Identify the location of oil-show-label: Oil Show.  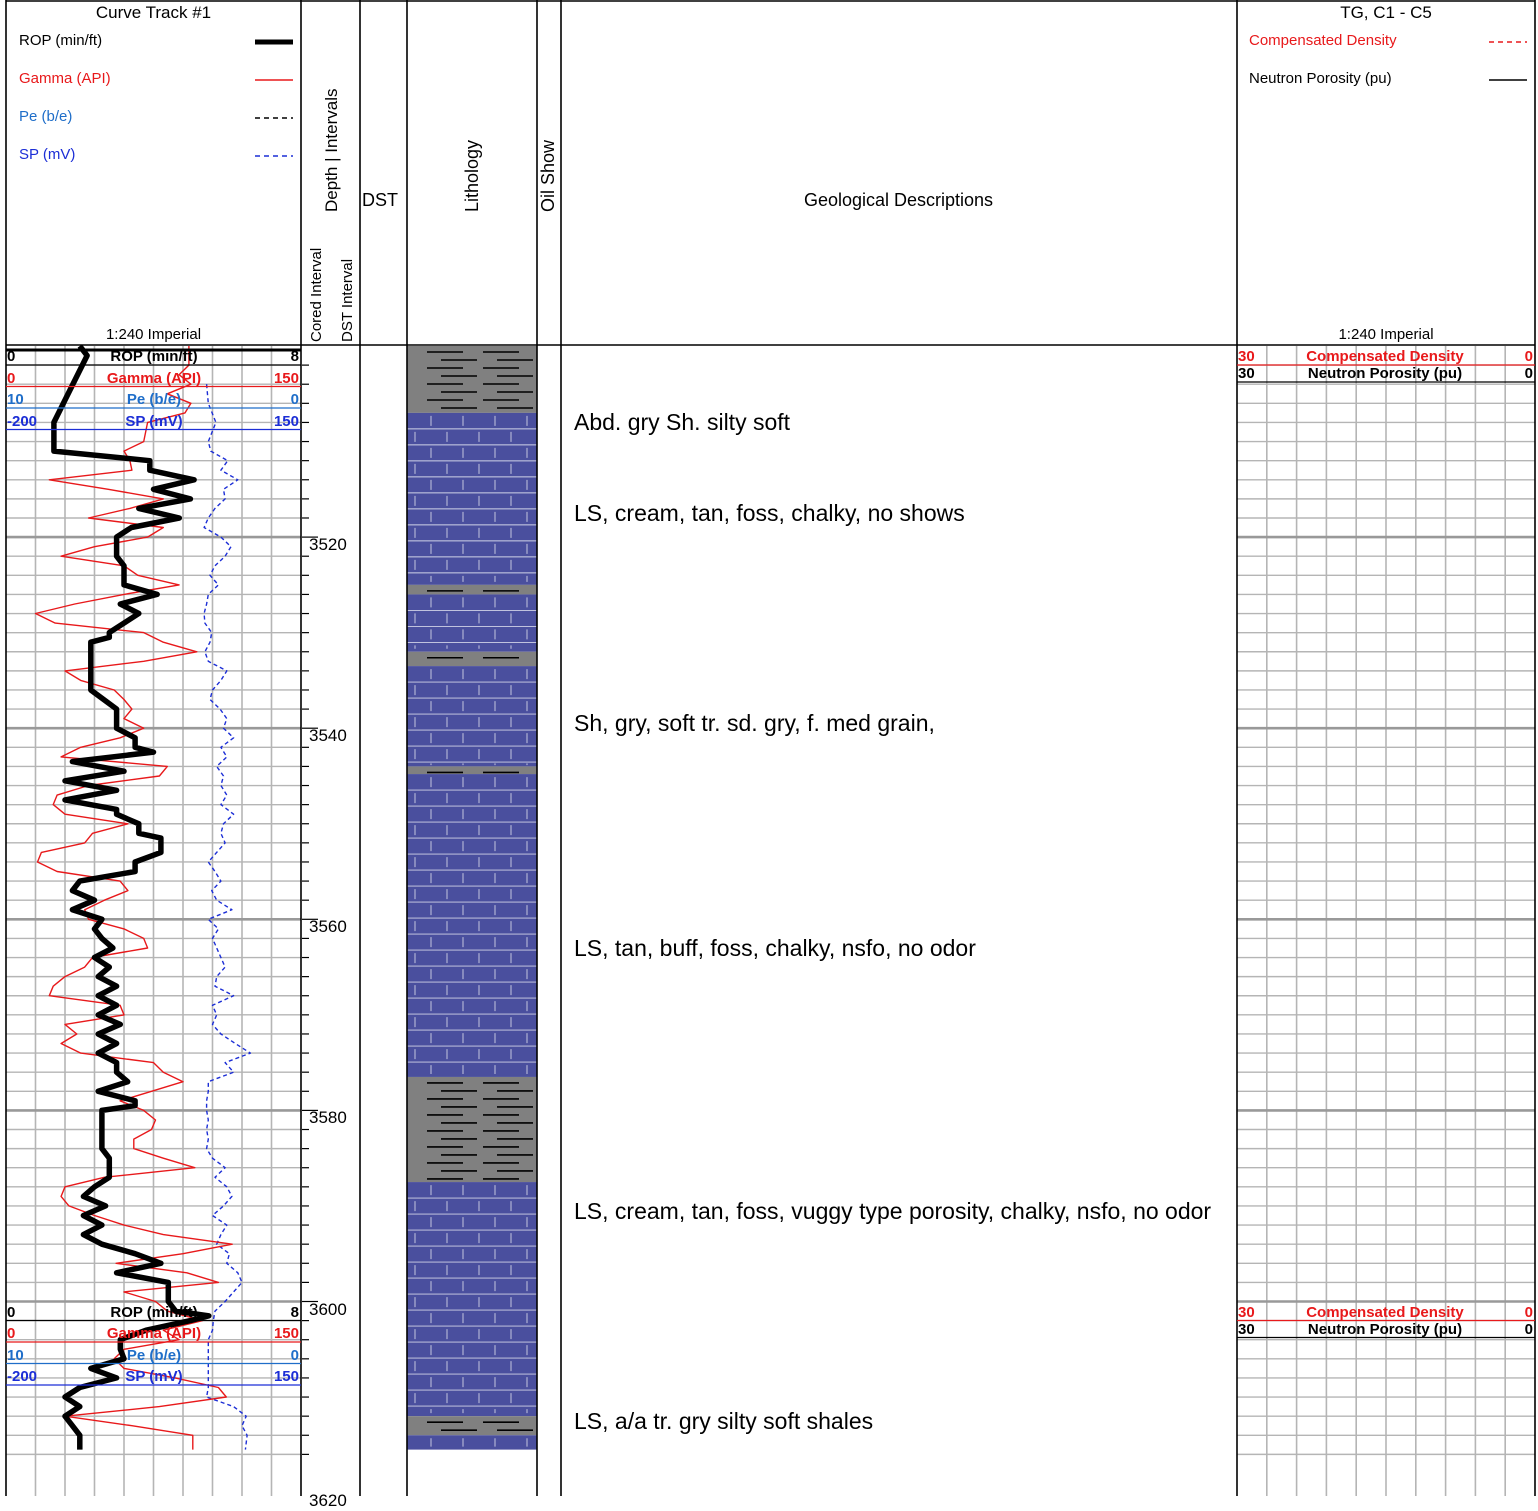
(548, 175).